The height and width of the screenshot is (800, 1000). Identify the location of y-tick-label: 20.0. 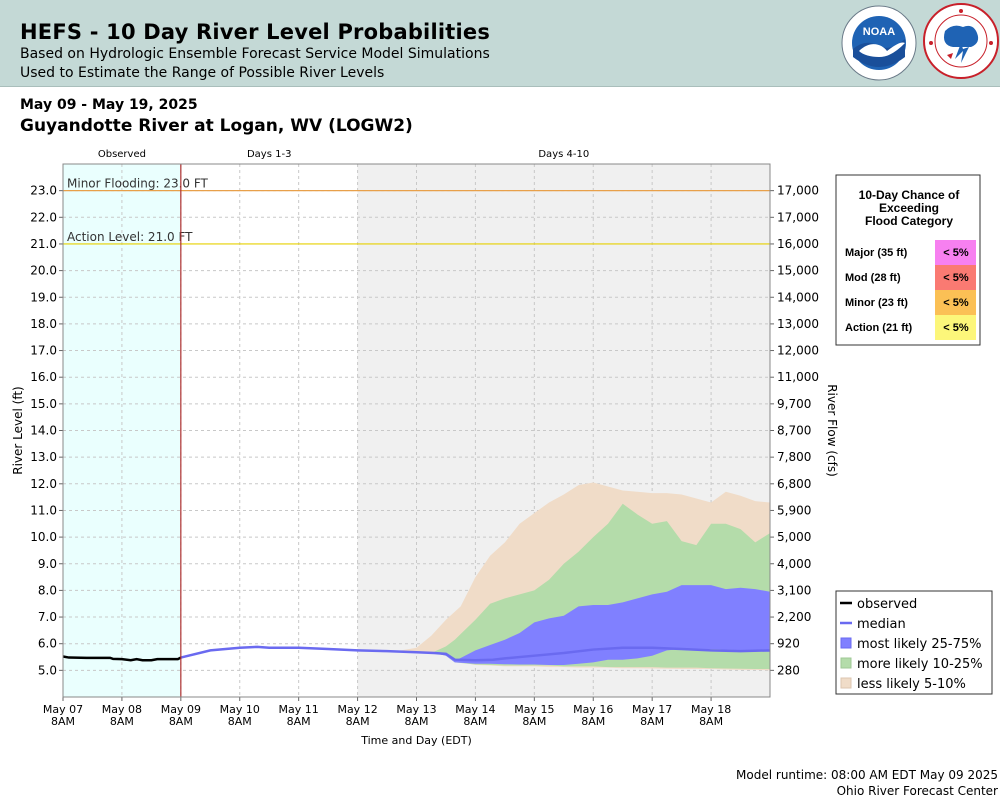
(43, 271).